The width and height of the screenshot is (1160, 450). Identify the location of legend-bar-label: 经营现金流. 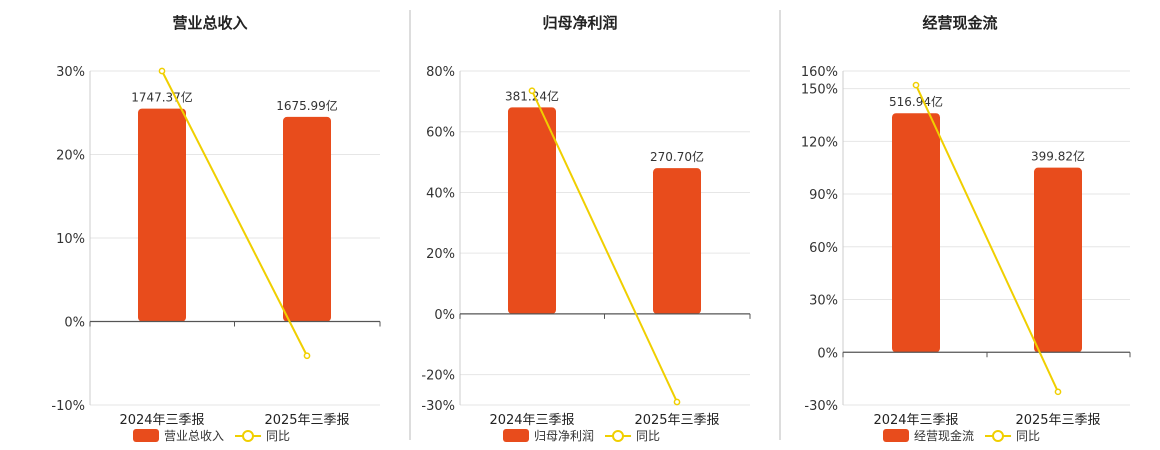
(944, 435).